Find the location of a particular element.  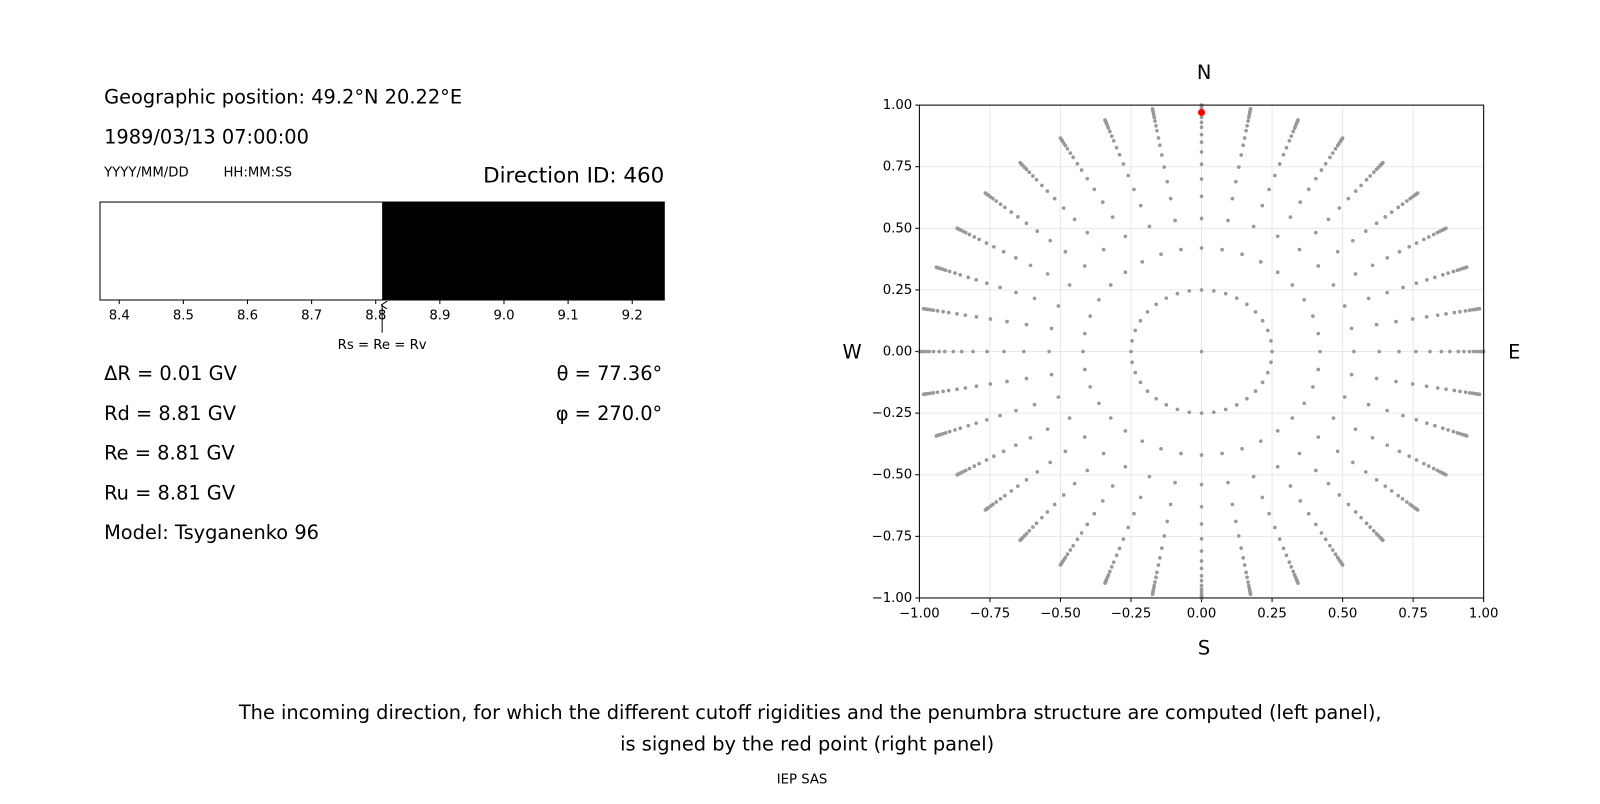

x-tick-label: 8.9 is located at coordinates (439, 315).